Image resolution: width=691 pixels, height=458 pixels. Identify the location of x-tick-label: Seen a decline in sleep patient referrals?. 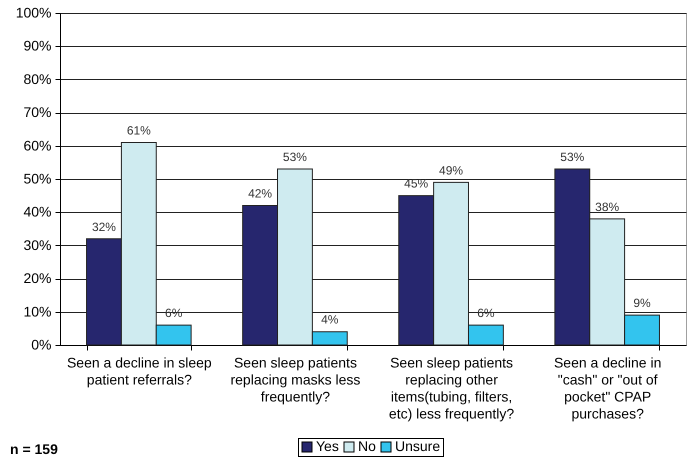
(139, 371).